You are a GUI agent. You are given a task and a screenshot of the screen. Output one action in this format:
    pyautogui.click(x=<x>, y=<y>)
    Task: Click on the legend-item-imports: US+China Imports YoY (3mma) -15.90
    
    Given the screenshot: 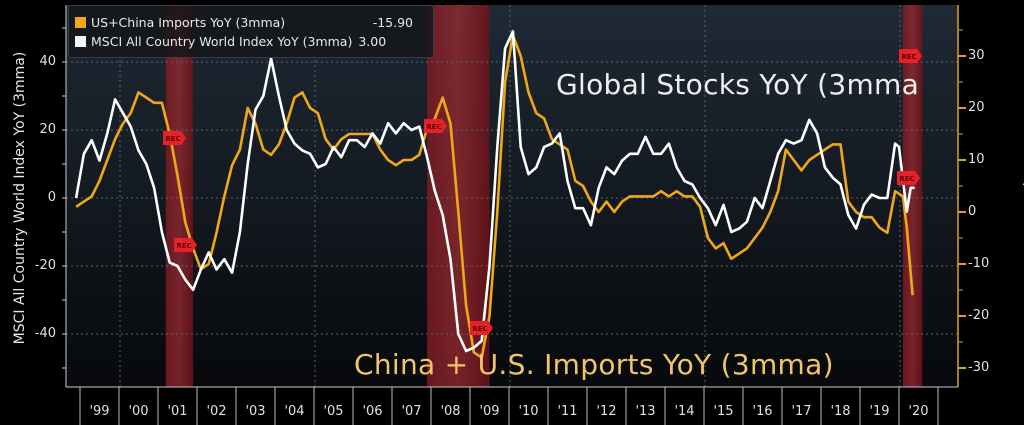 What is the action you would take?
    pyautogui.click(x=250, y=22)
    